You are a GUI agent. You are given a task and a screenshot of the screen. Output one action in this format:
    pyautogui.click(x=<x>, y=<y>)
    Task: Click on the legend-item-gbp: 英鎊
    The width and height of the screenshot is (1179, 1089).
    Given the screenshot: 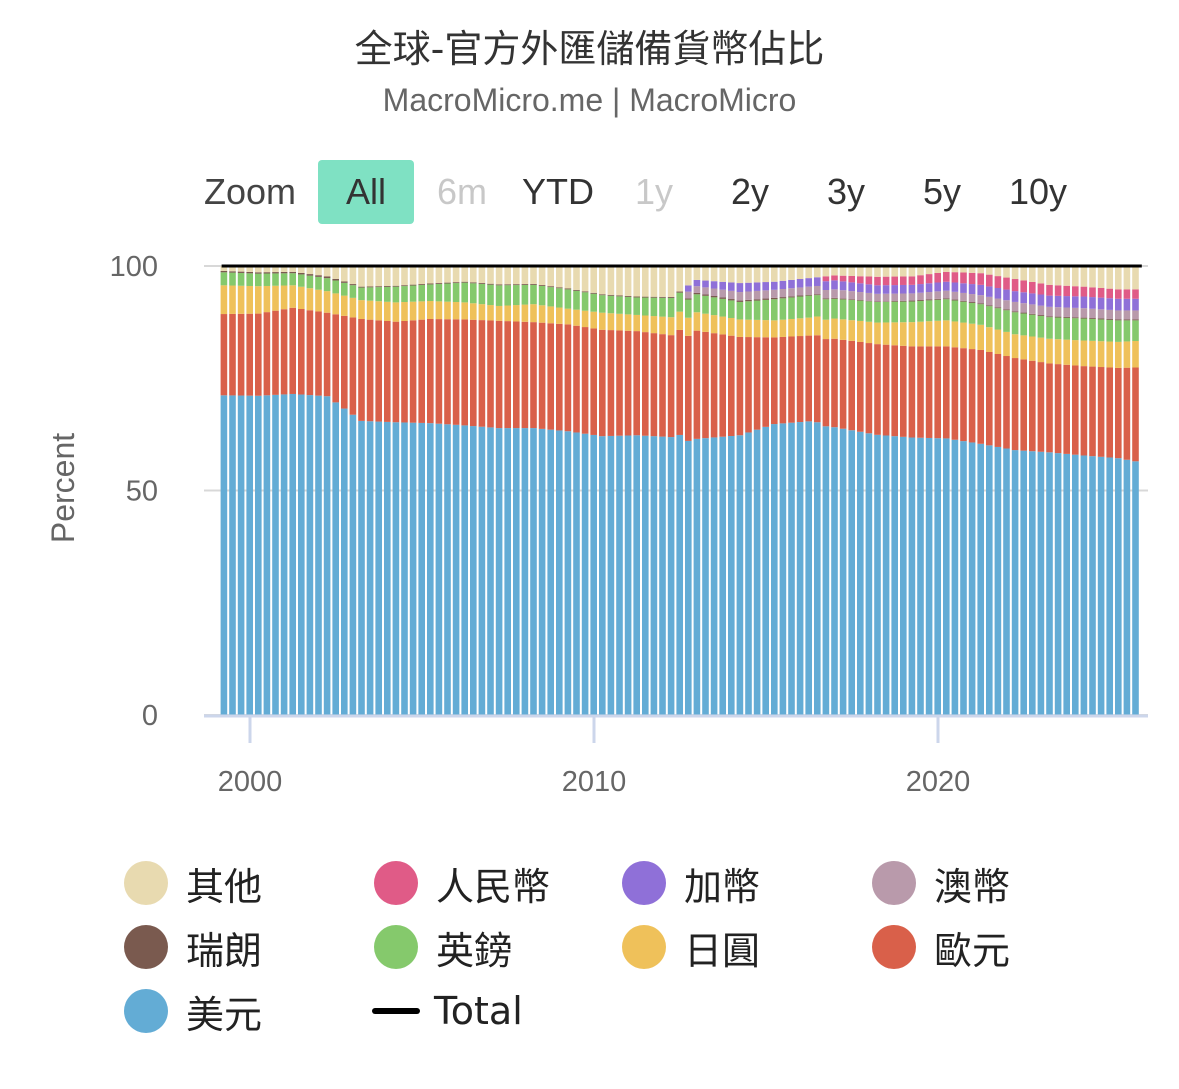 What is the action you would take?
    pyautogui.click(x=443, y=947)
    